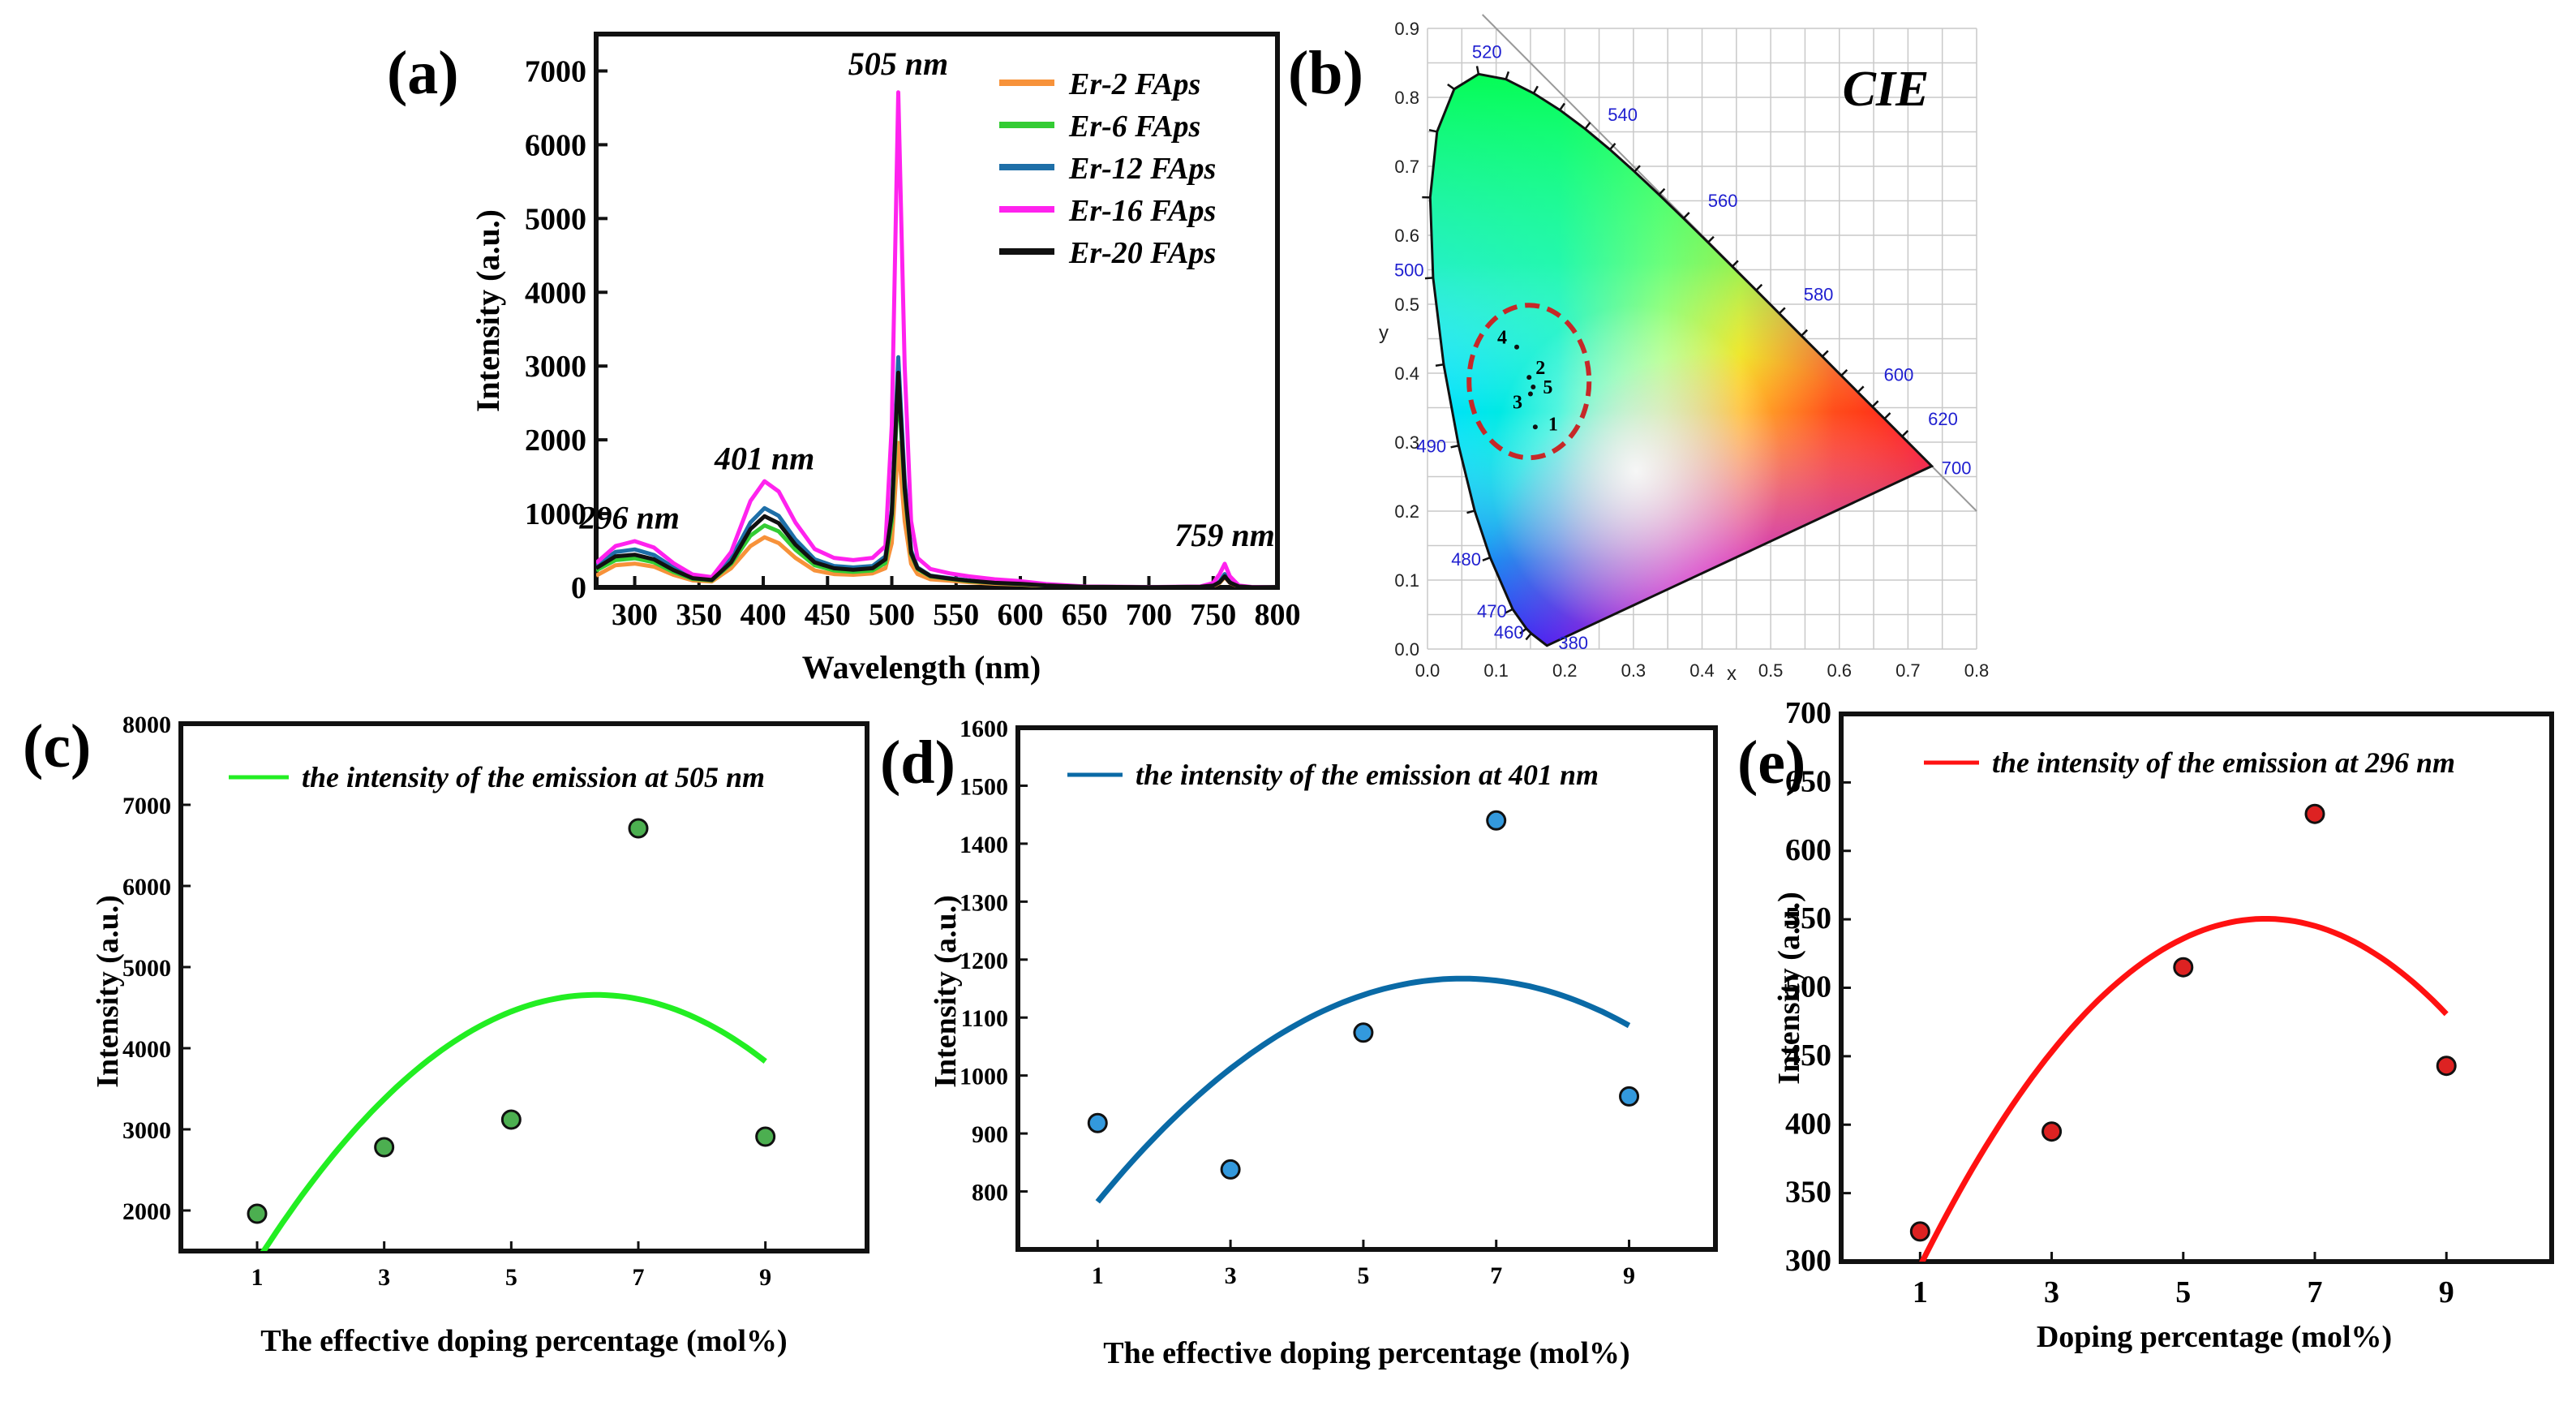  I want to click on panel-e-ylabel: Intensity (a.u.), so click(1789, 989).